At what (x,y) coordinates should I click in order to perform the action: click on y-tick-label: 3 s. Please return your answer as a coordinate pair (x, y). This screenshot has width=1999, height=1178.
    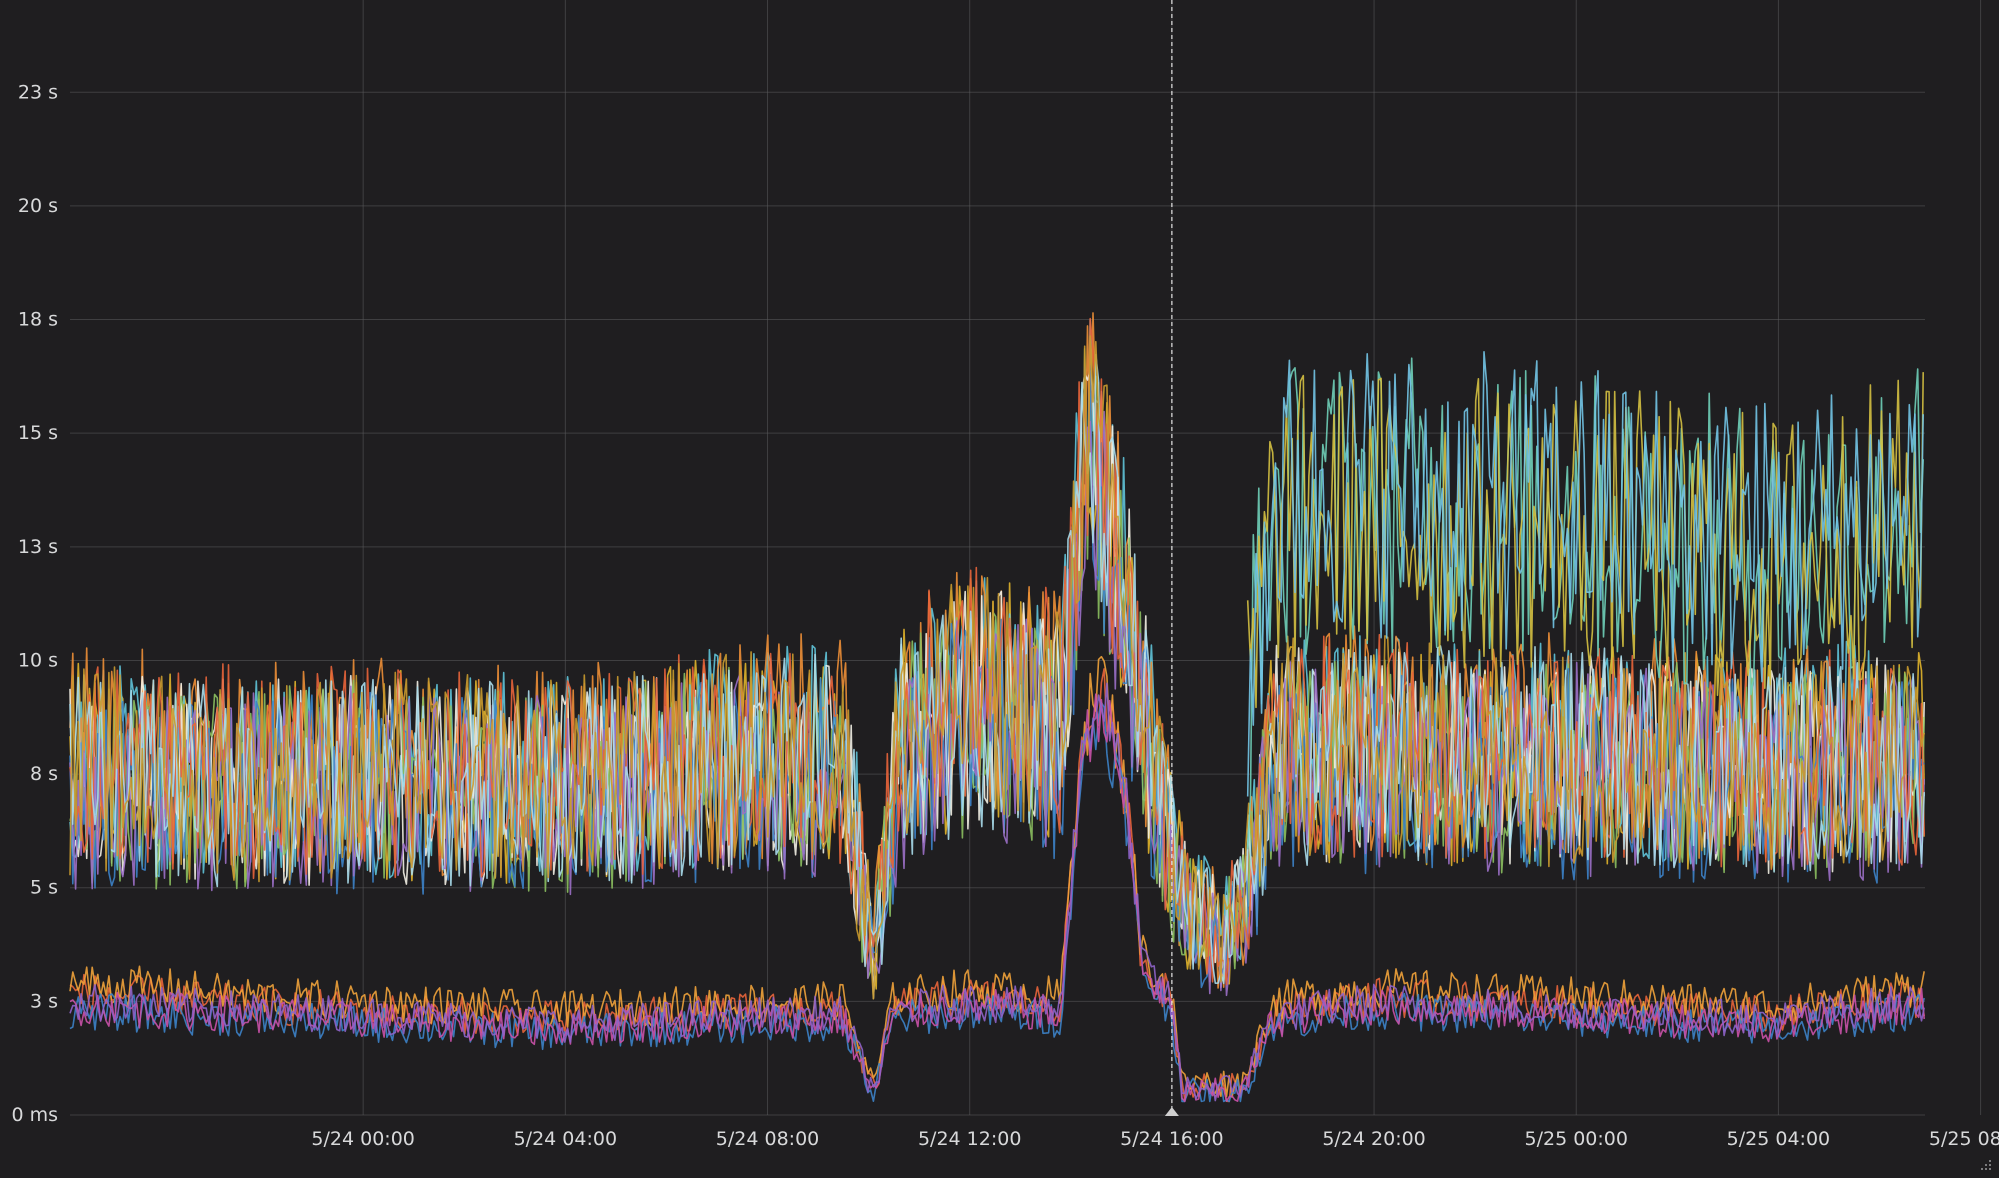
    Looking at the image, I should click on (44, 1001).